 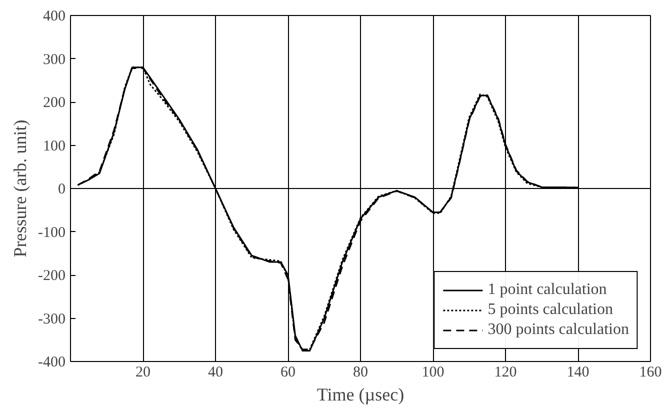 What do you see at coordinates (433, 372) in the screenshot?
I see `x-tick-label: 100` at bounding box center [433, 372].